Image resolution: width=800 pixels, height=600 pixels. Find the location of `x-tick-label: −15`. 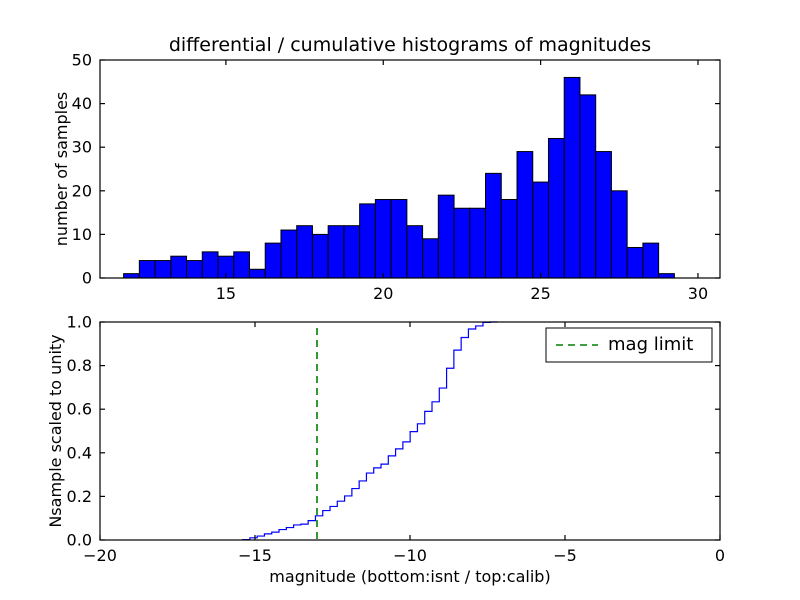

x-tick-label: −15 is located at coordinates (255, 555).